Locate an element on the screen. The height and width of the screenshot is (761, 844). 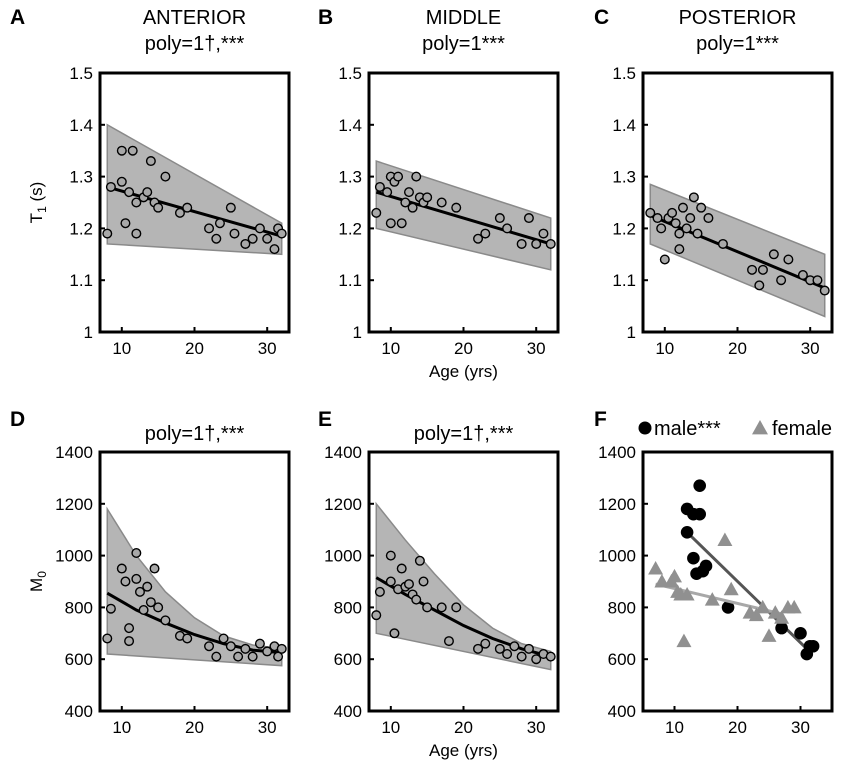
panel-letter: F is located at coordinates (600, 419).